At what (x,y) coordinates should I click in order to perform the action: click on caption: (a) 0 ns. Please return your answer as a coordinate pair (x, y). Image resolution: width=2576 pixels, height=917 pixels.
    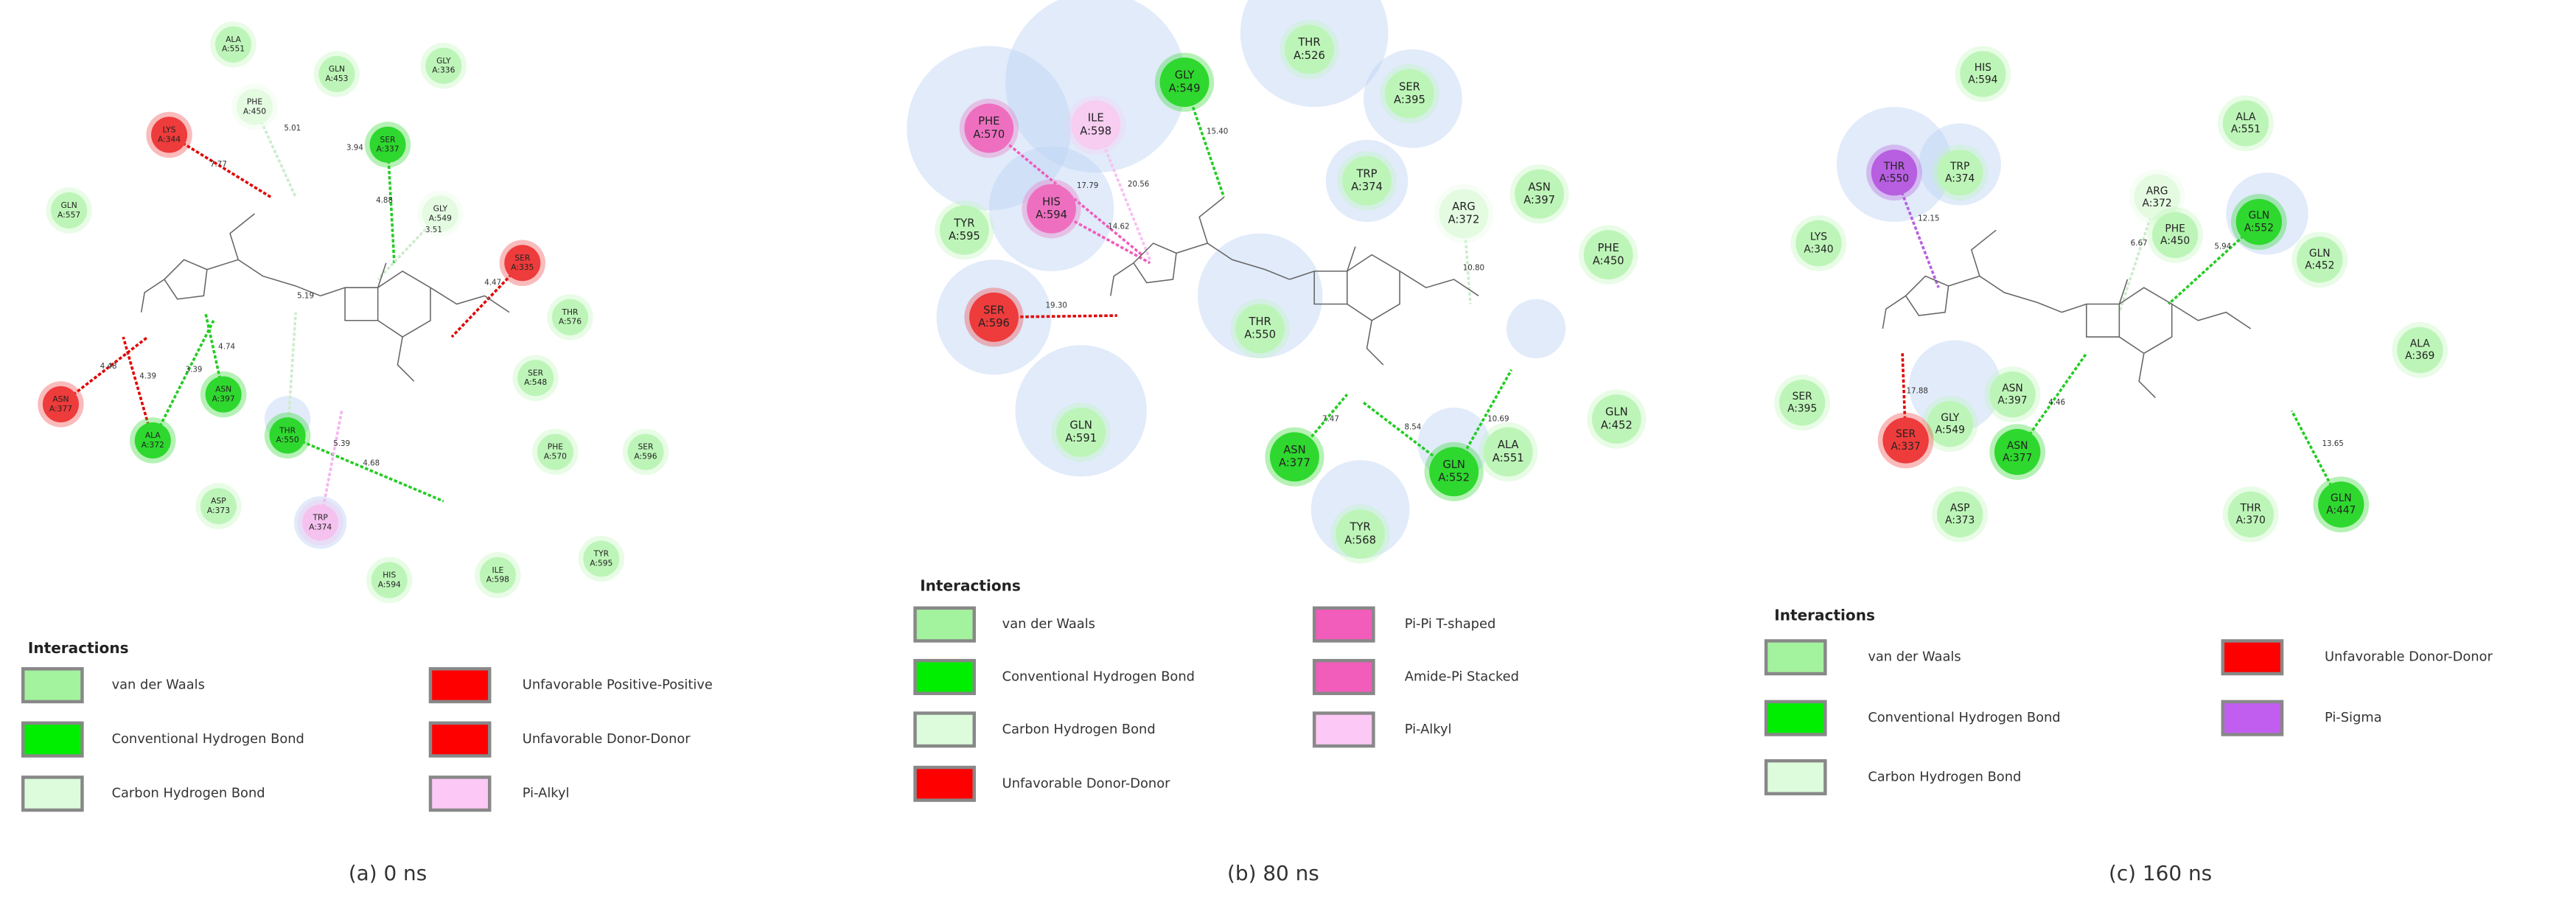
    Looking at the image, I should click on (388, 873).